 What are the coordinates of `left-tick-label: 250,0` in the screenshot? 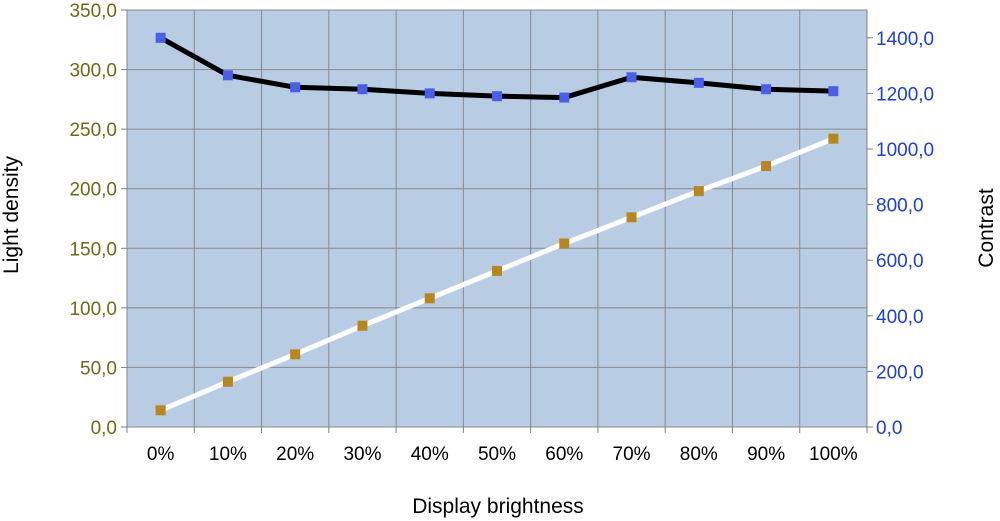 It's located at (93, 130).